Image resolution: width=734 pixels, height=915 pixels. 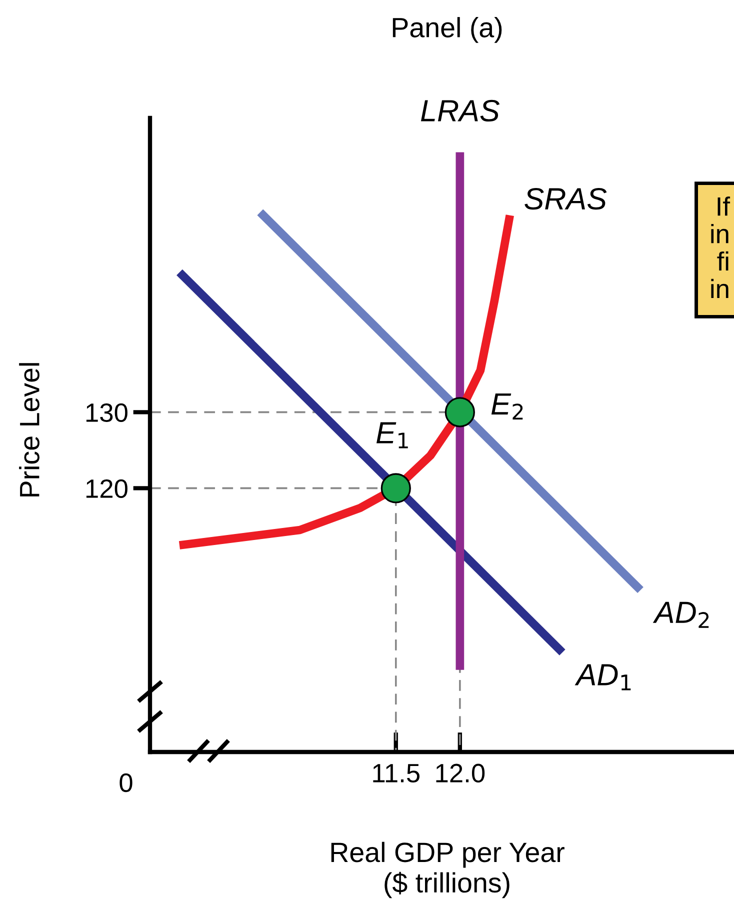 What do you see at coordinates (392, 435) in the screenshot?
I see `annotation: E$_{1}$` at bounding box center [392, 435].